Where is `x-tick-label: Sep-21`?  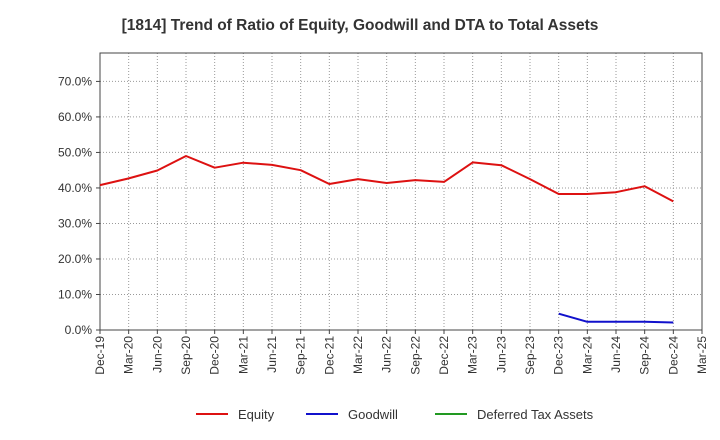
x-tick-label: Sep-21 is located at coordinates (301, 355).